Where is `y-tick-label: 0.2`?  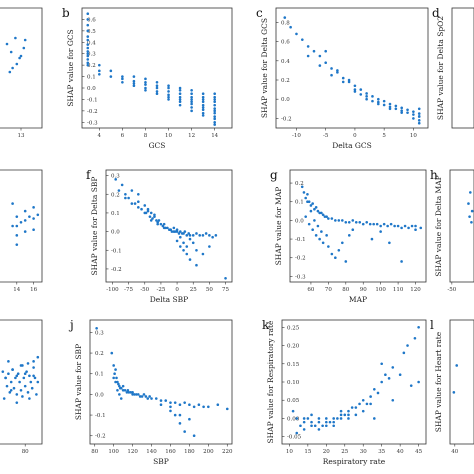
y-tick-label: 0.2 is located at coordinates (285, 81).